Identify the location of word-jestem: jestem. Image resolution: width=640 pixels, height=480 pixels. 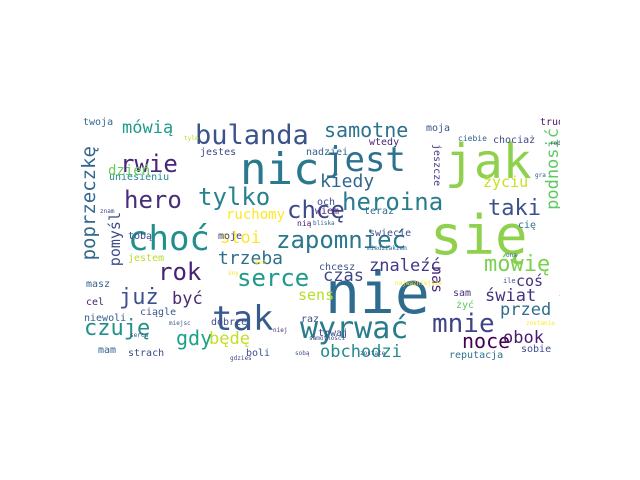
(146, 258).